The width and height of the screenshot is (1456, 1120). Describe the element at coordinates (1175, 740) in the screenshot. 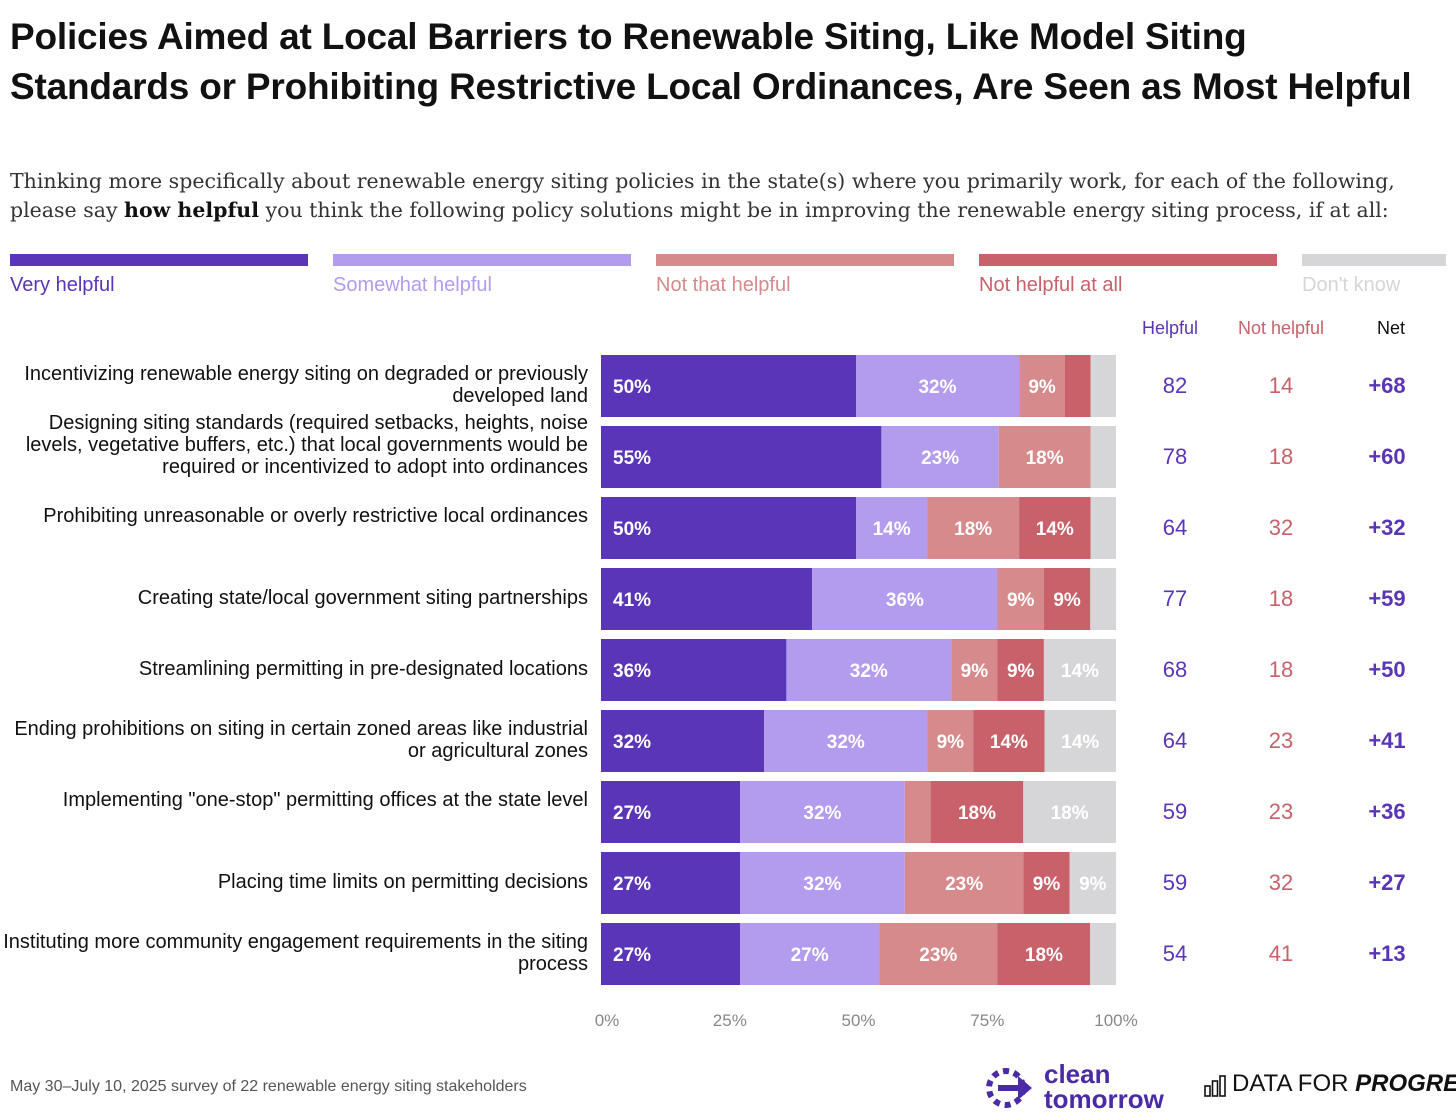

I see `helpful-value: 64` at that location.